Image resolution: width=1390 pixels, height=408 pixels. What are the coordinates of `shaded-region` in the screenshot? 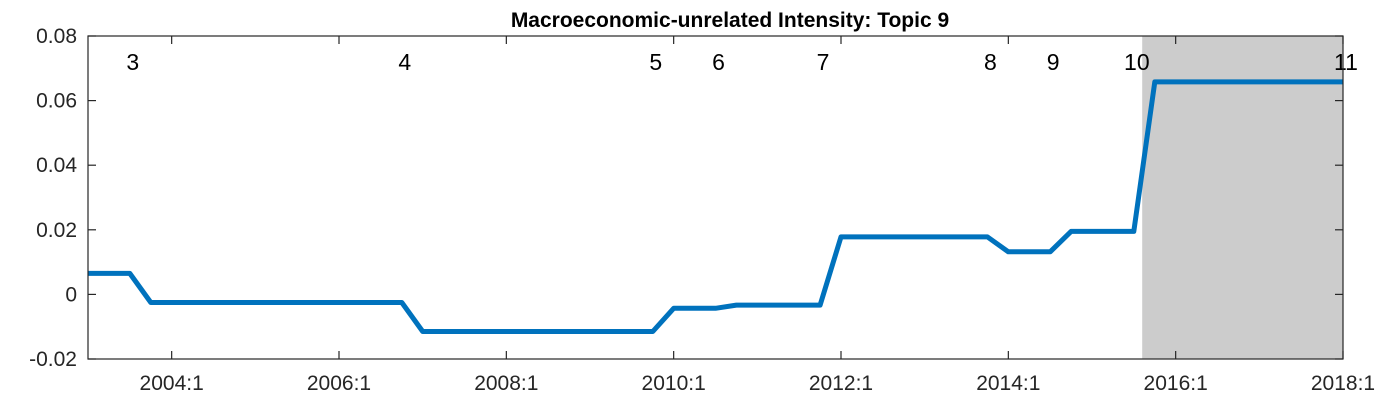 It's located at (1242, 197).